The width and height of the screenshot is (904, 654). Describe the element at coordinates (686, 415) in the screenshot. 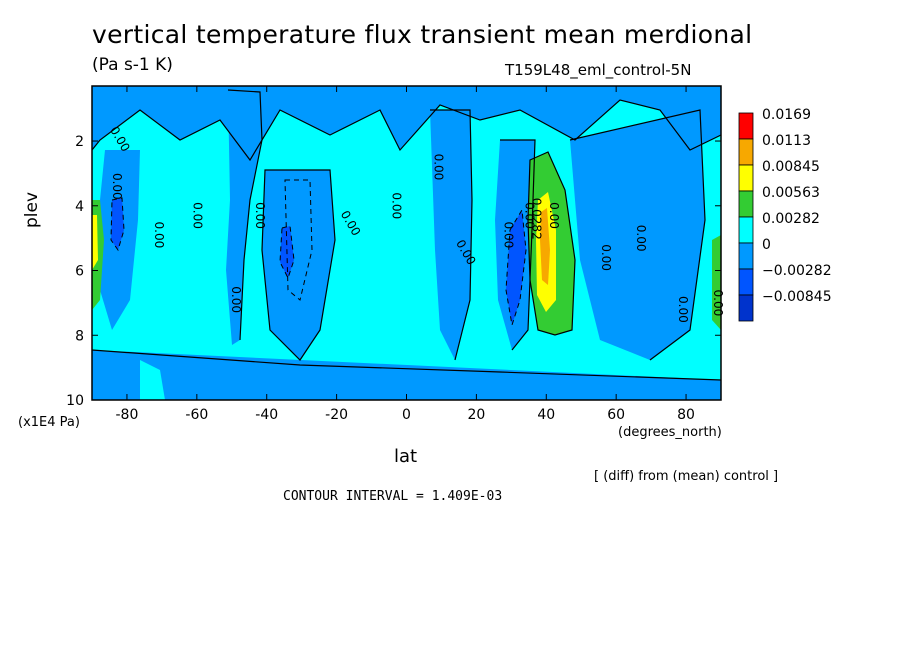

I see `x-tick-label: 80` at that location.